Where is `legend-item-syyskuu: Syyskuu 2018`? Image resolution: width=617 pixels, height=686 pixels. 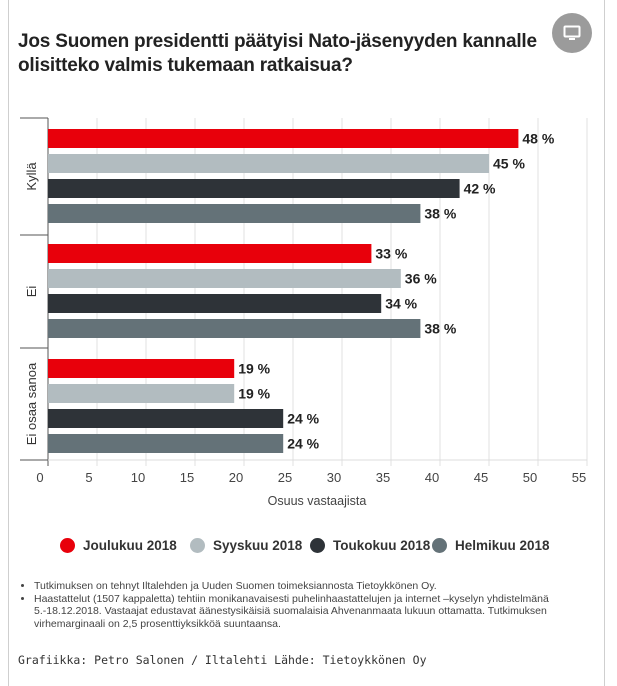
legend-item-syyskuu: Syyskuu 2018 is located at coordinates (246, 545).